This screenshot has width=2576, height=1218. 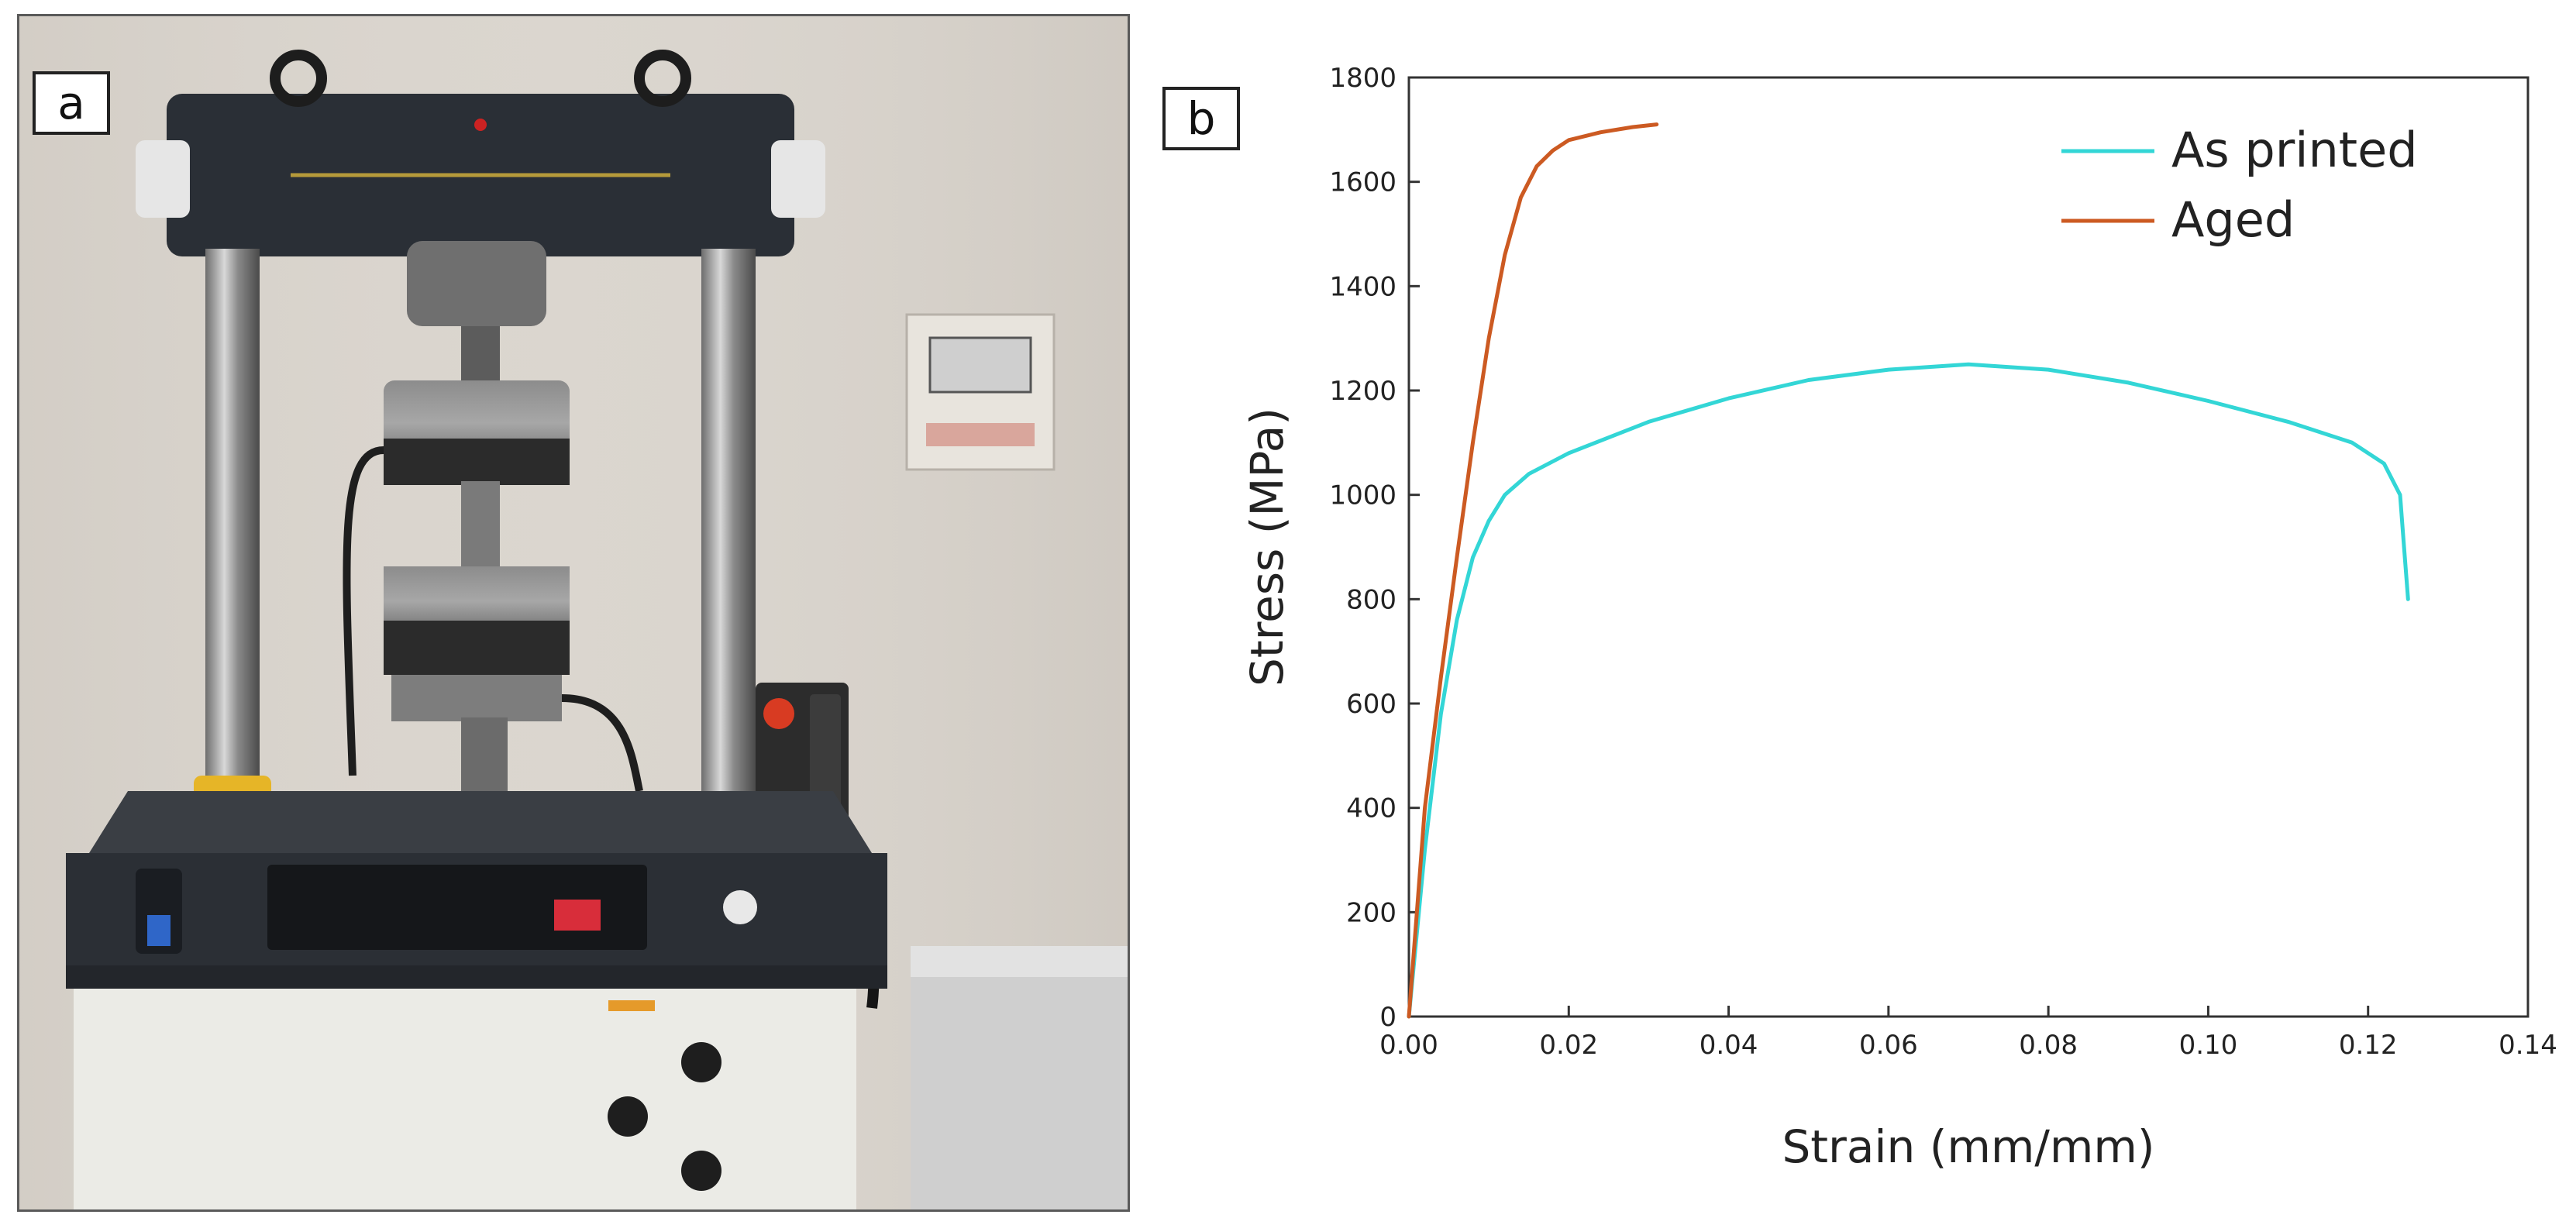 What do you see at coordinates (2208, 1045) in the screenshot?
I see `x-tick-label: 0.10` at bounding box center [2208, 1045].